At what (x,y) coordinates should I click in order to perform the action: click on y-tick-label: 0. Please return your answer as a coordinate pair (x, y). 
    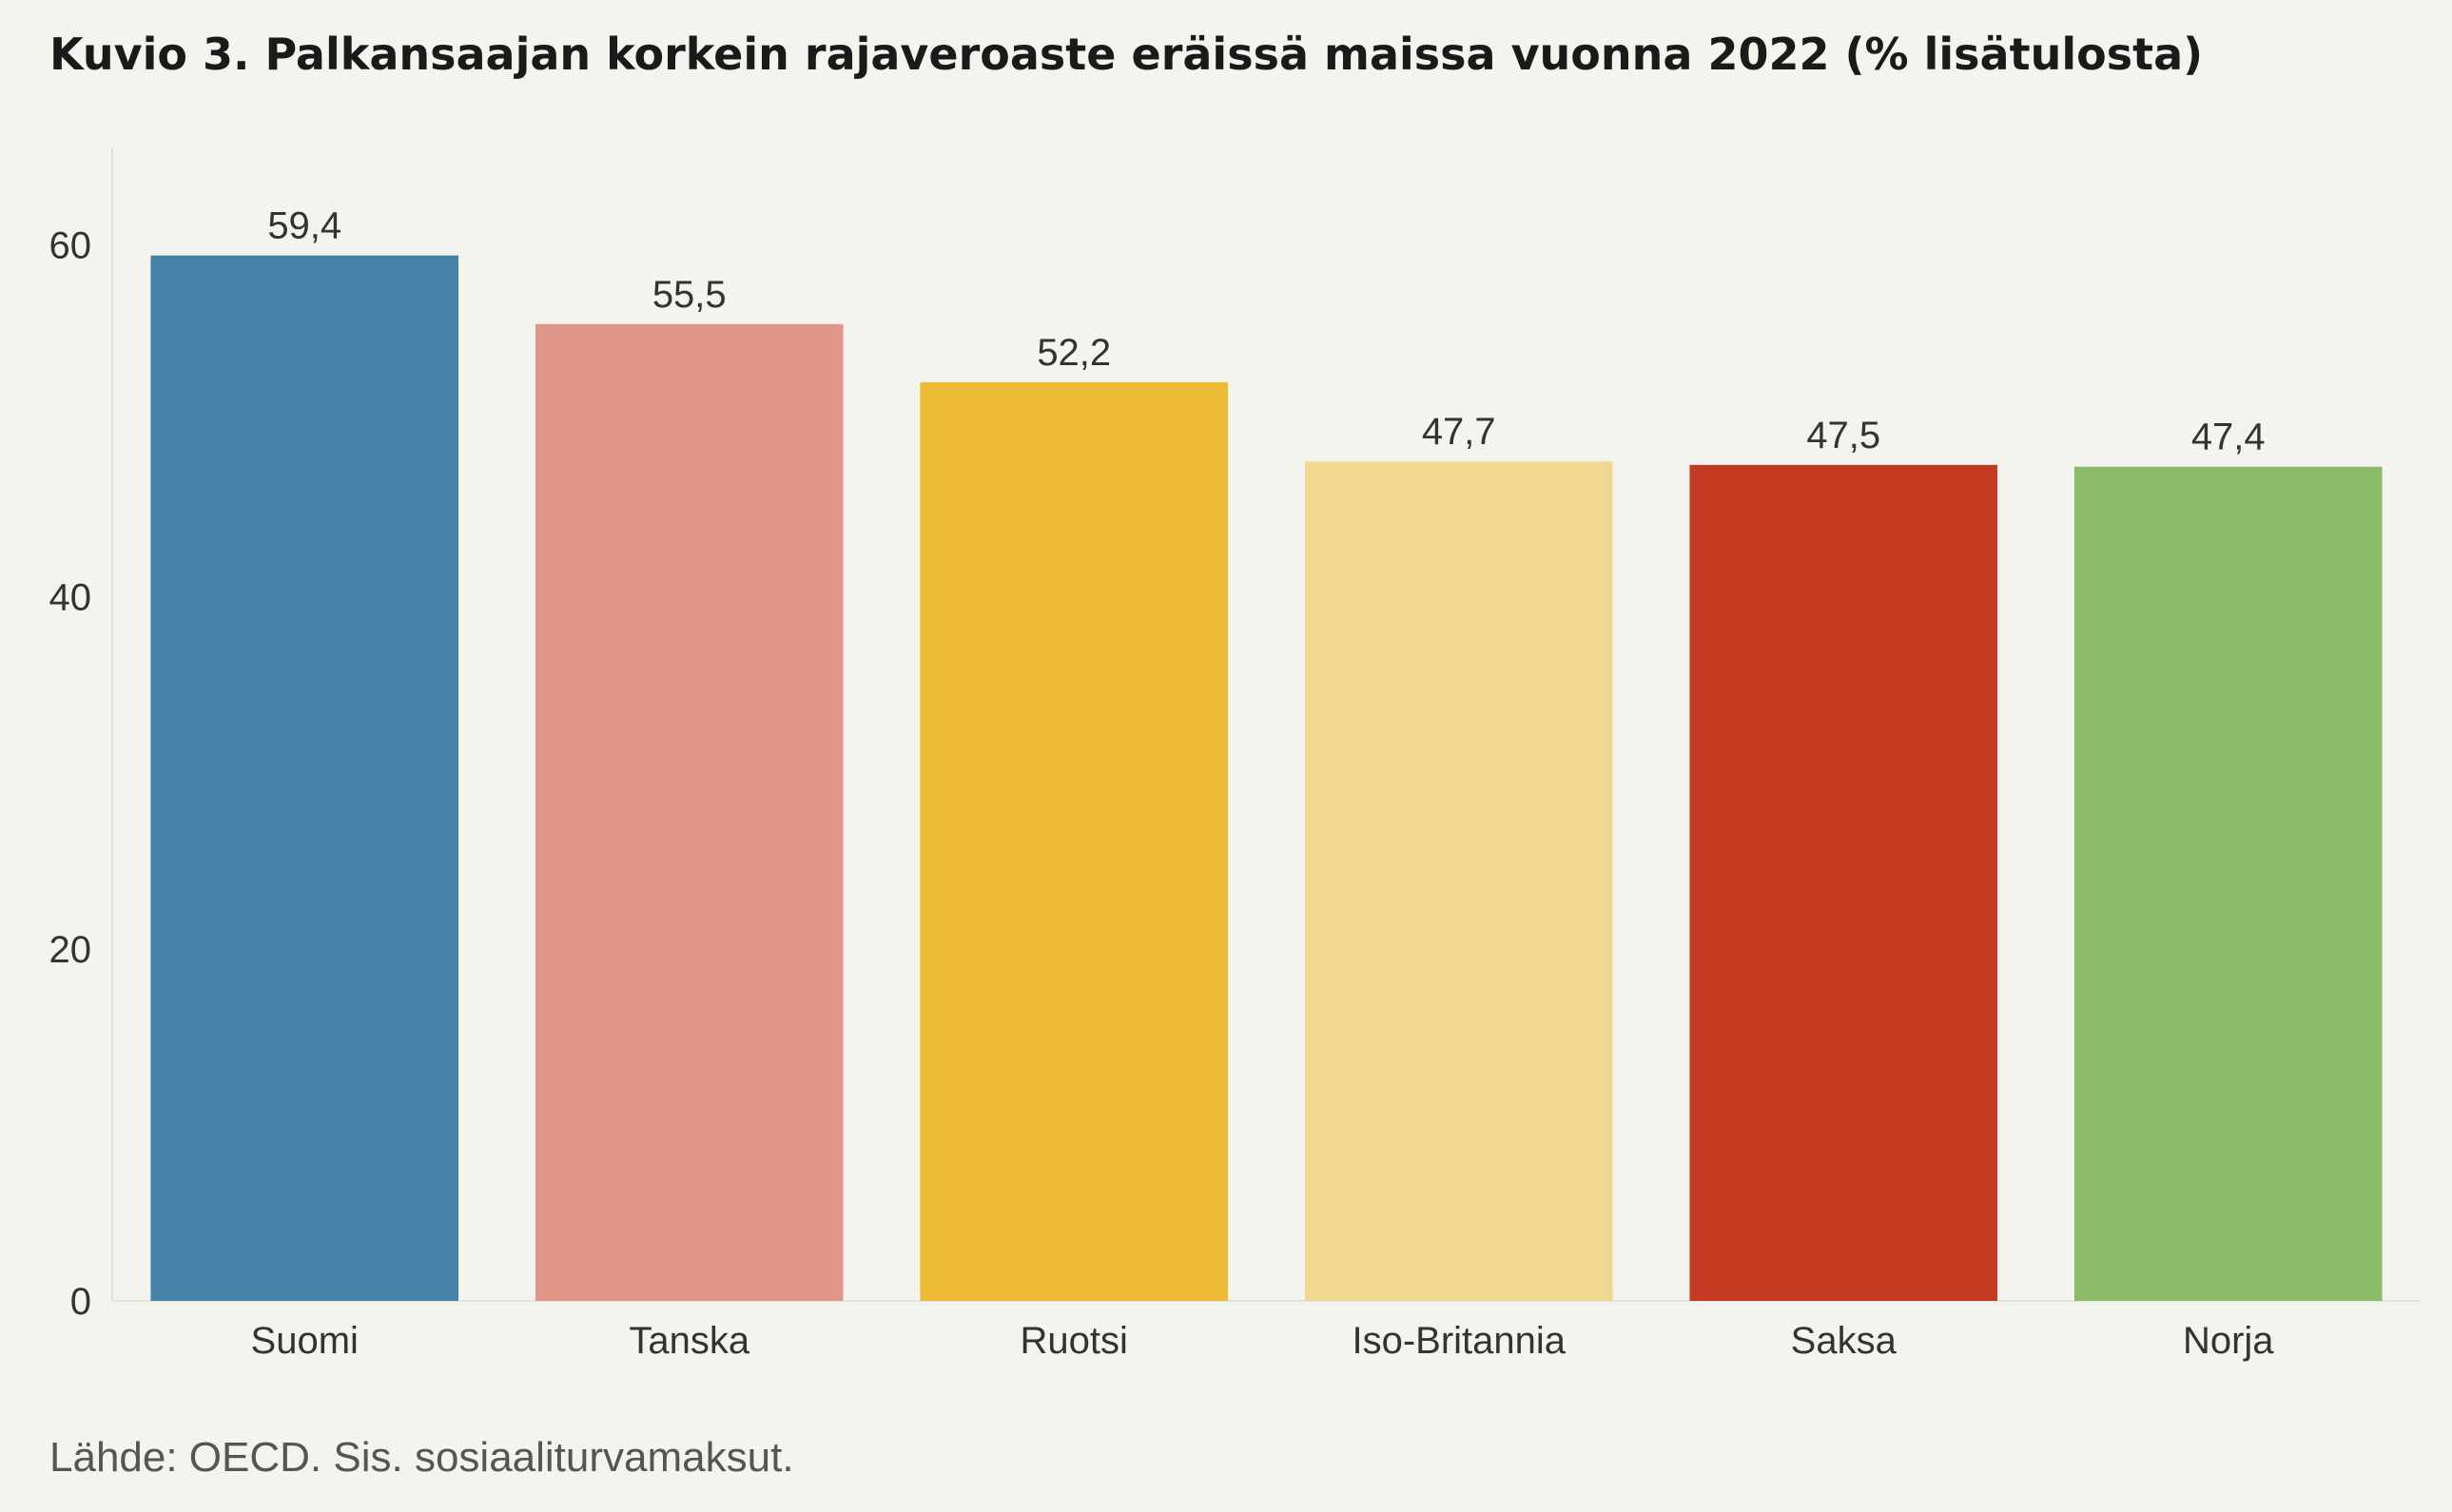
    Looking at the image, I should click on (80, 1302).